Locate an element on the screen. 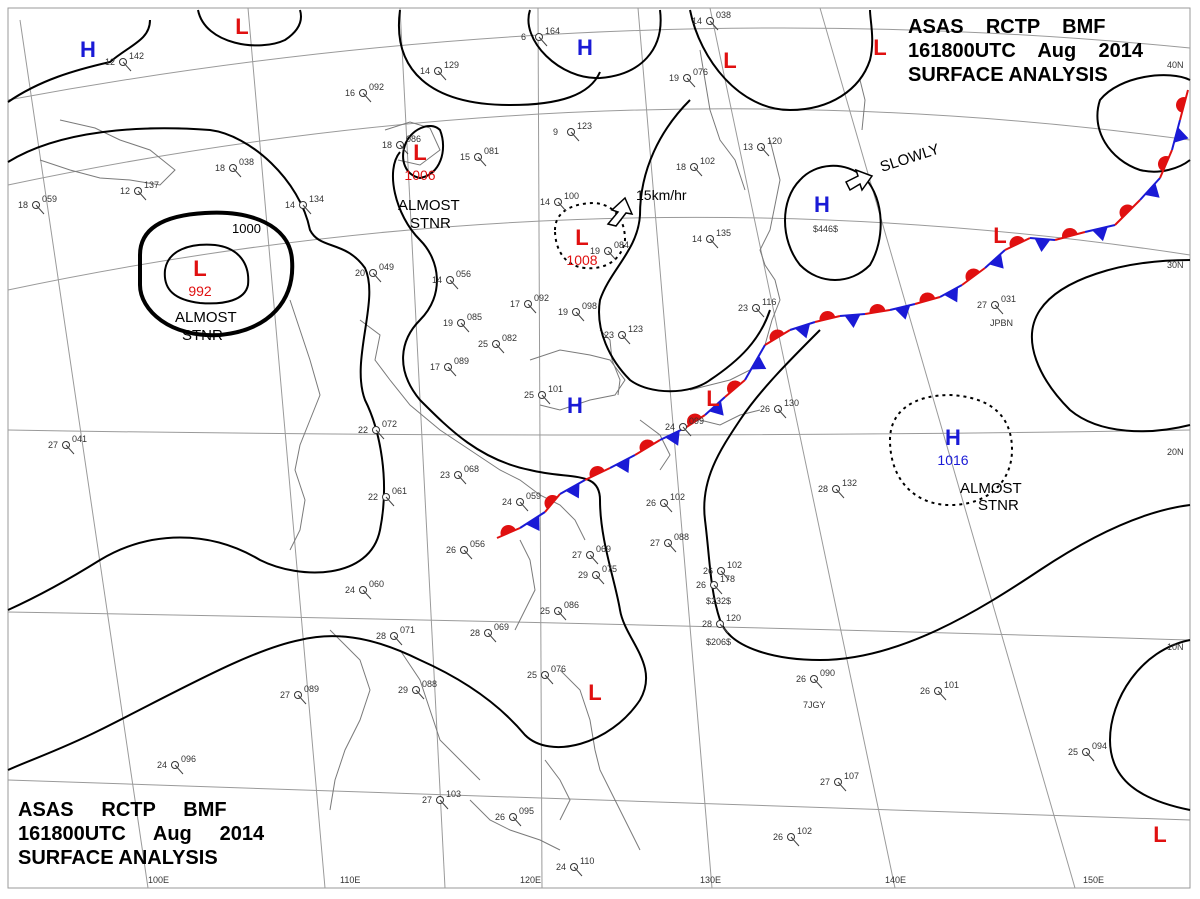 The width and height of the screenshot is (1200, 899). station-plot: 26 090 is located at coordinates (815, 678).